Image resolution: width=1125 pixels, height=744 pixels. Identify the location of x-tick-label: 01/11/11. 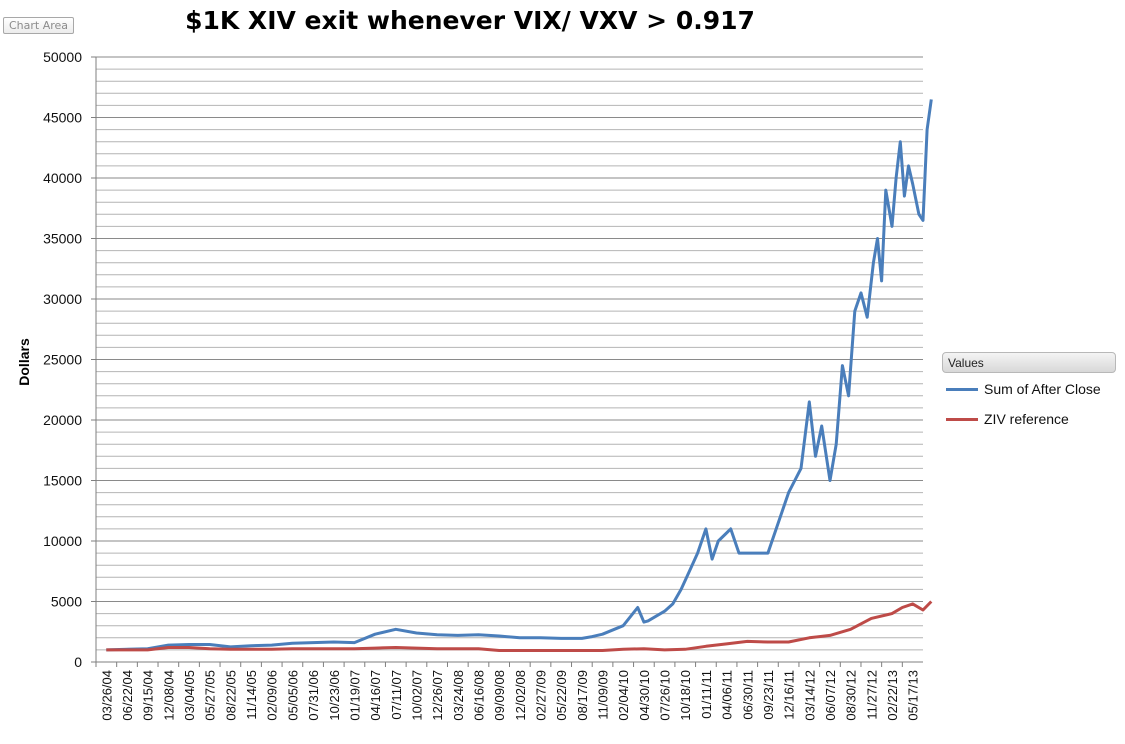
(706, 694).